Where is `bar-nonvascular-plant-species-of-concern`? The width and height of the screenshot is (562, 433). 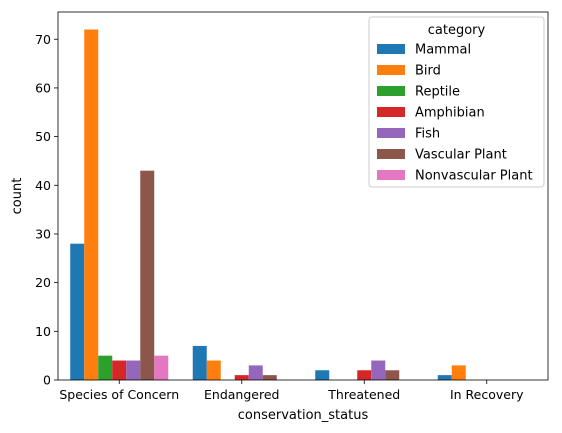 bar-nonvascular-plant-species-of-concern is located at coordinates (161, 367).